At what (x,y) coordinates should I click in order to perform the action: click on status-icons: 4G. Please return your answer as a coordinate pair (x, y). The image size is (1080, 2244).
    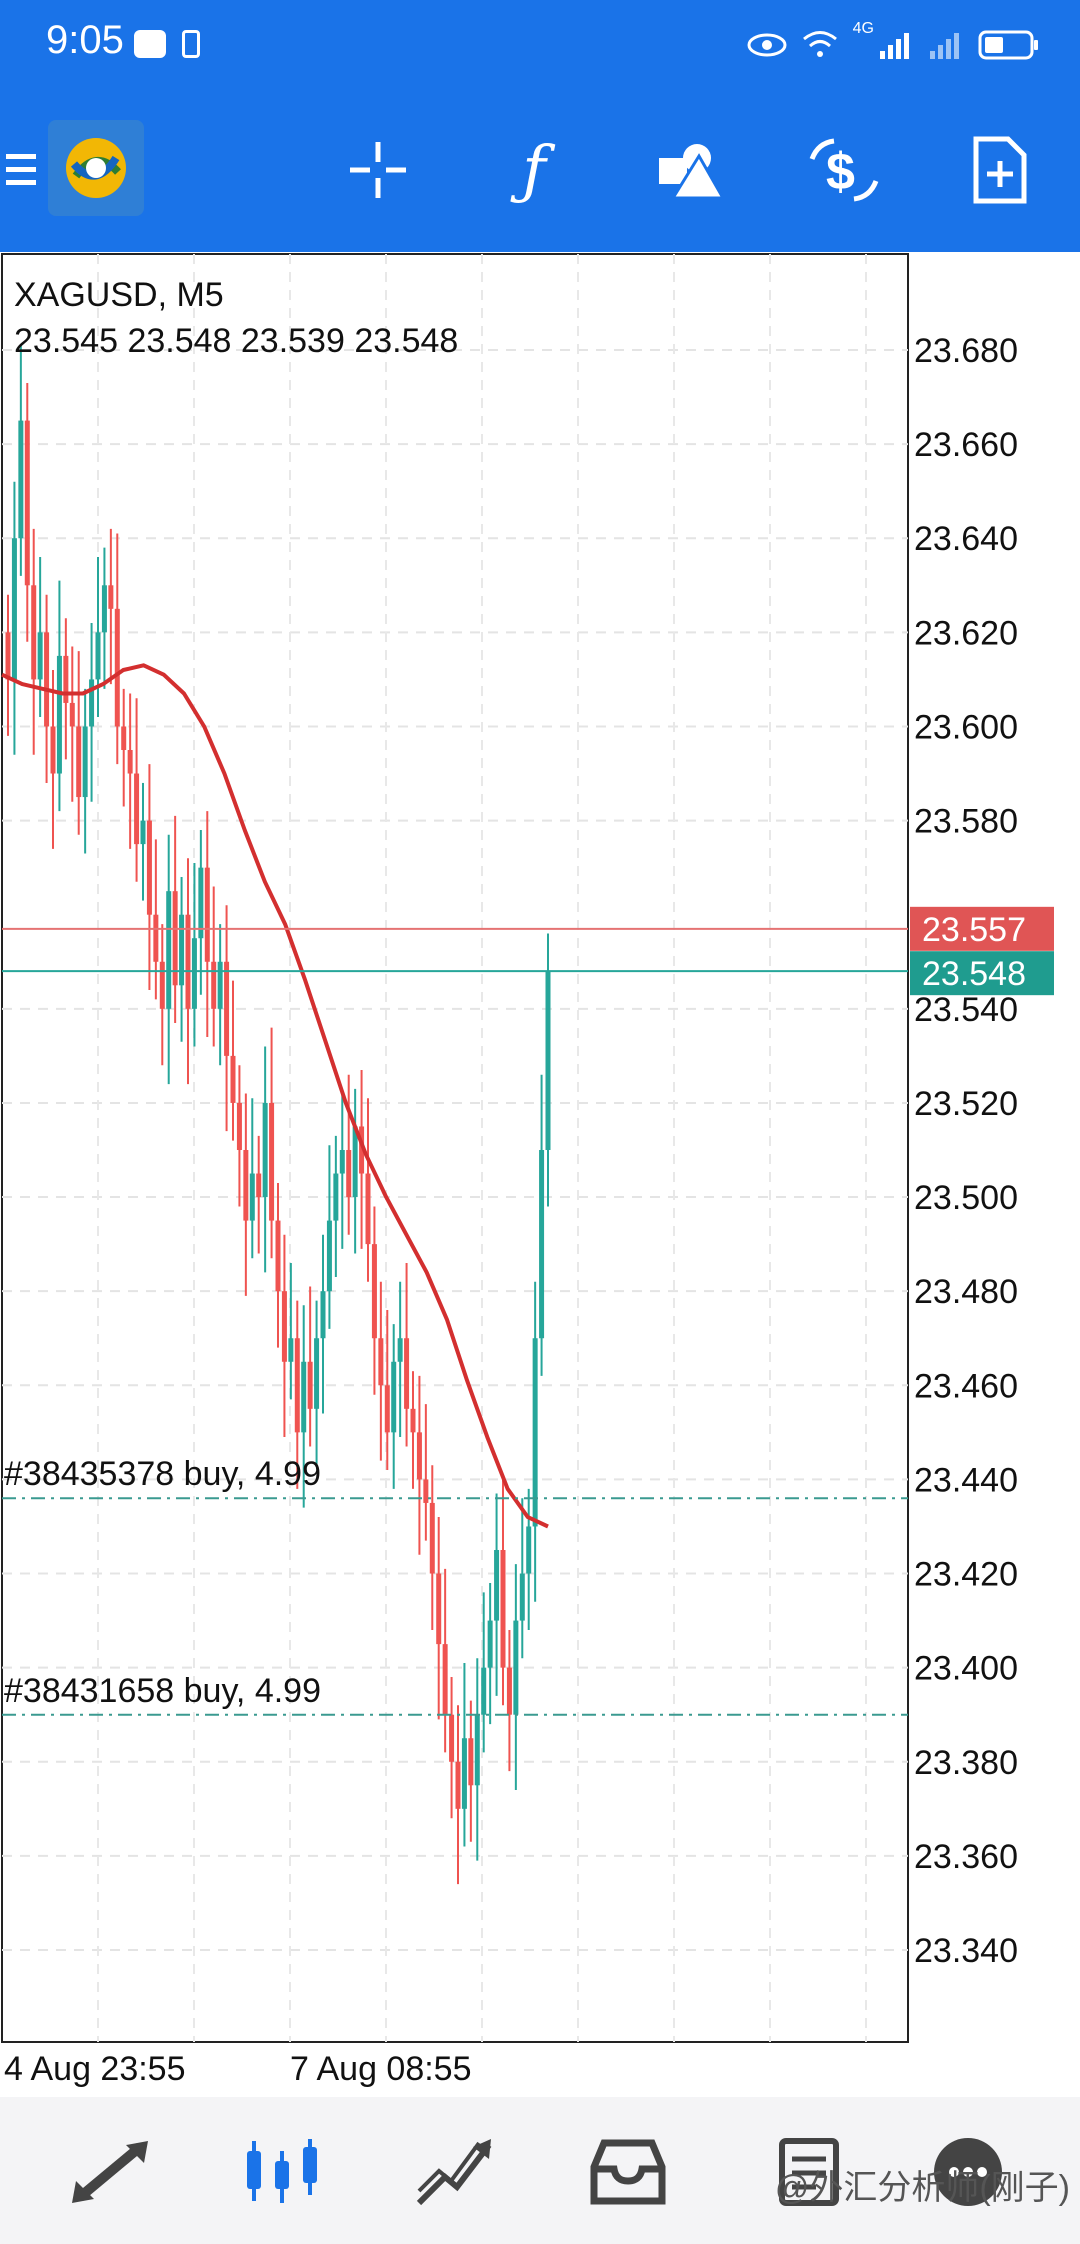
    Looking at the image, I should click on (893, 45).